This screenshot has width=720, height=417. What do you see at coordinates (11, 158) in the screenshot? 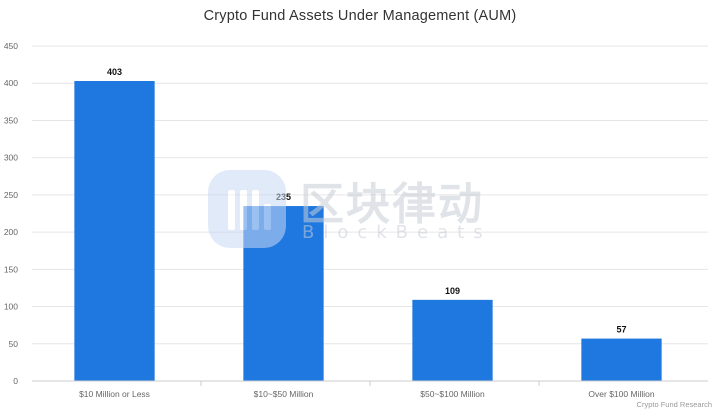
I see `y-tick-label: 300` at bounding box center [11, 158].